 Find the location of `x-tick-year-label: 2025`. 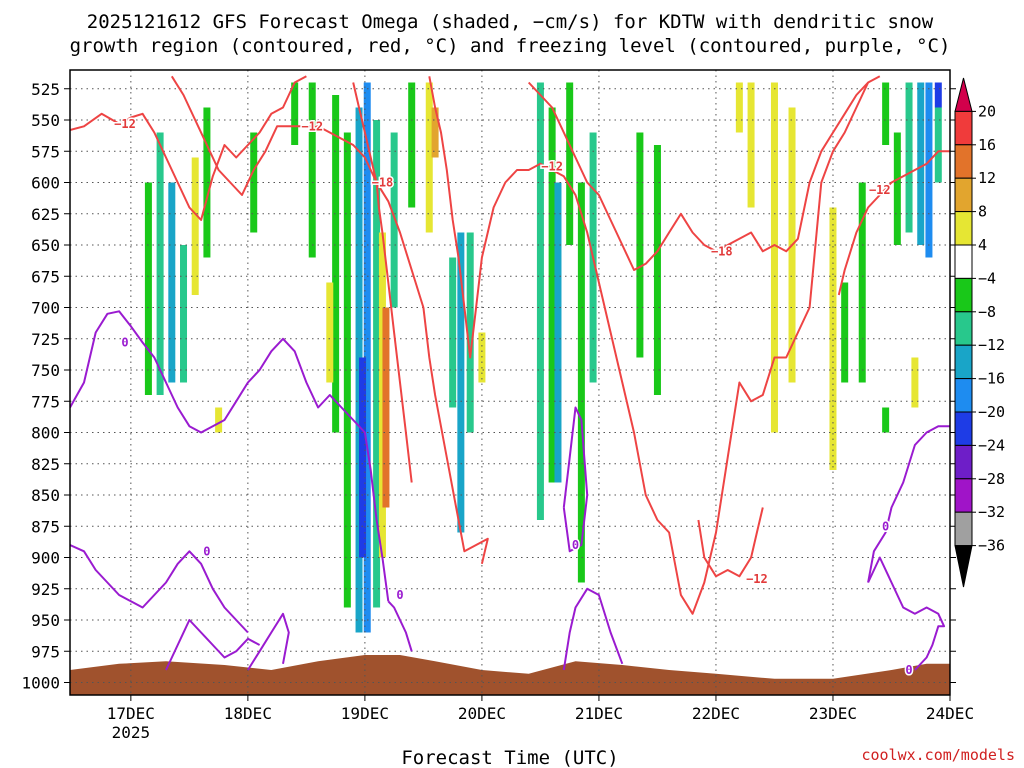

x-tick-year-label: 2025 is located at coordinates (131, 732).